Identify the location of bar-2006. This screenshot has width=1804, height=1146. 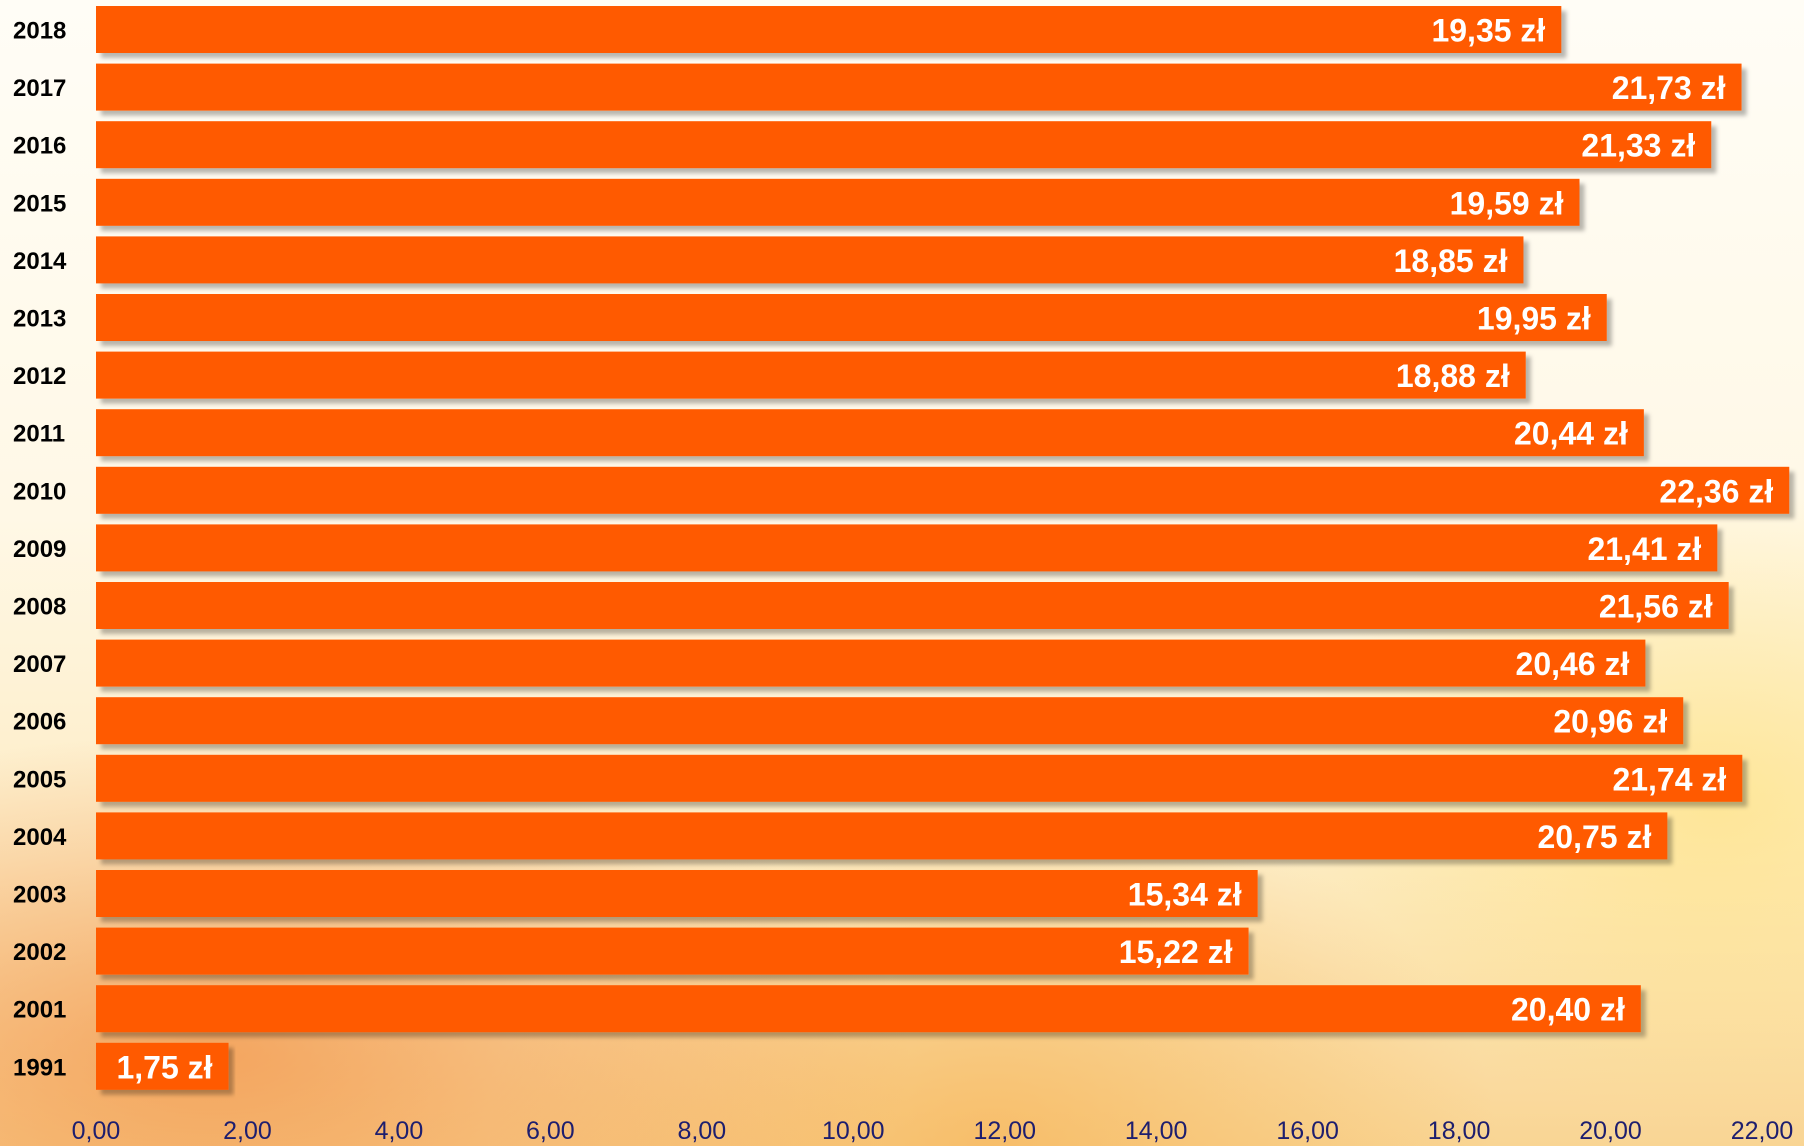
(890, 721).